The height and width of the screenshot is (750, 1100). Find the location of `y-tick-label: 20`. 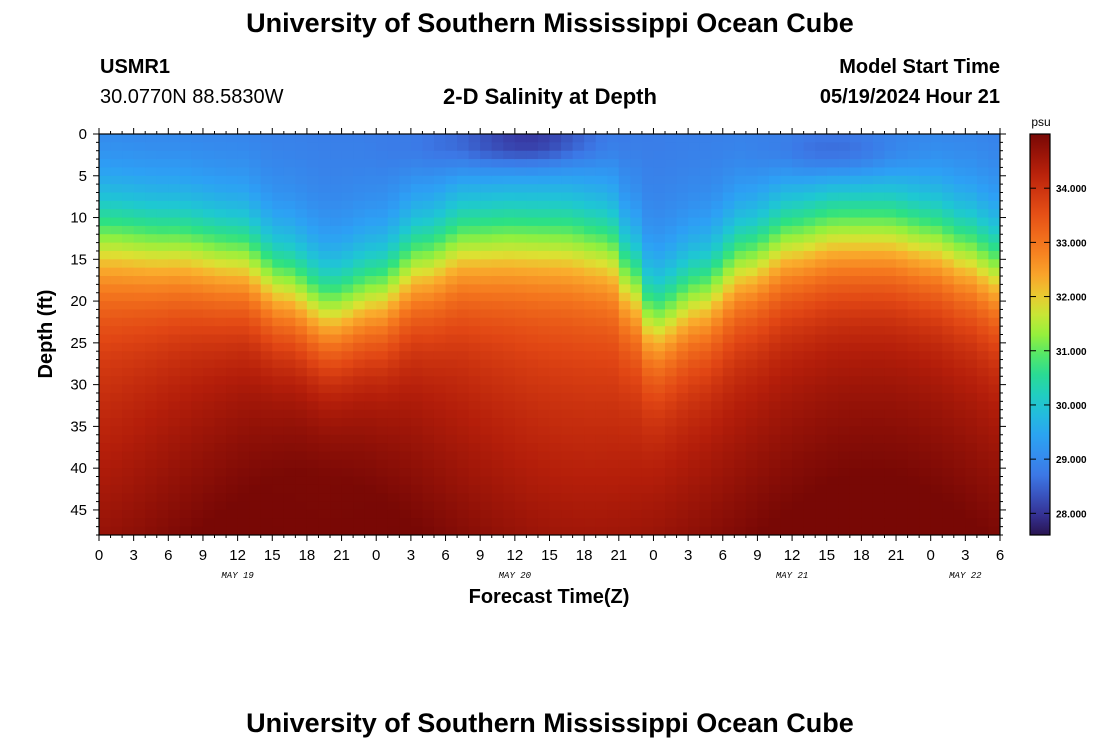

y-tick-label: 20 is located at coordinates (78, 301).